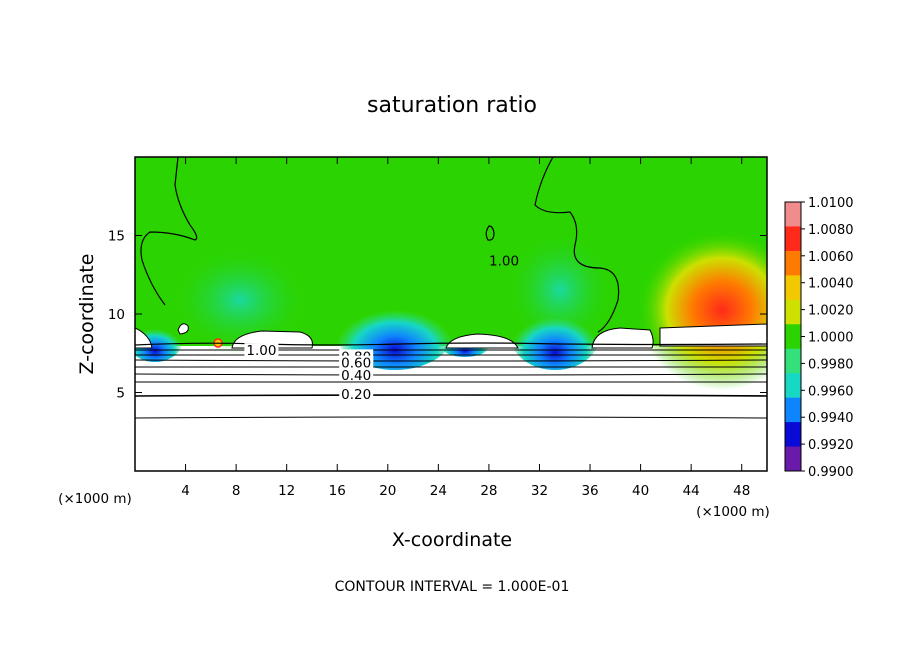  I want to click on y-axis-label: Z-coordinate, so click(87, 314).